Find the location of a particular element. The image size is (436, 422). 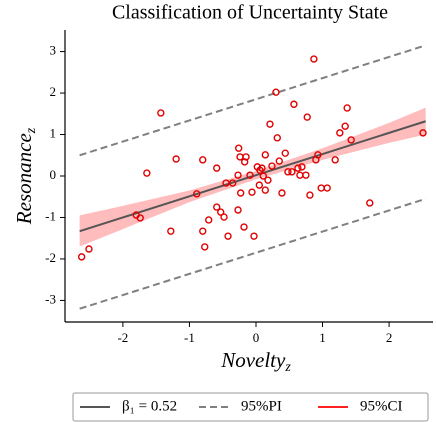

legend-label: 95%CI is located at coordinates (381, 406).